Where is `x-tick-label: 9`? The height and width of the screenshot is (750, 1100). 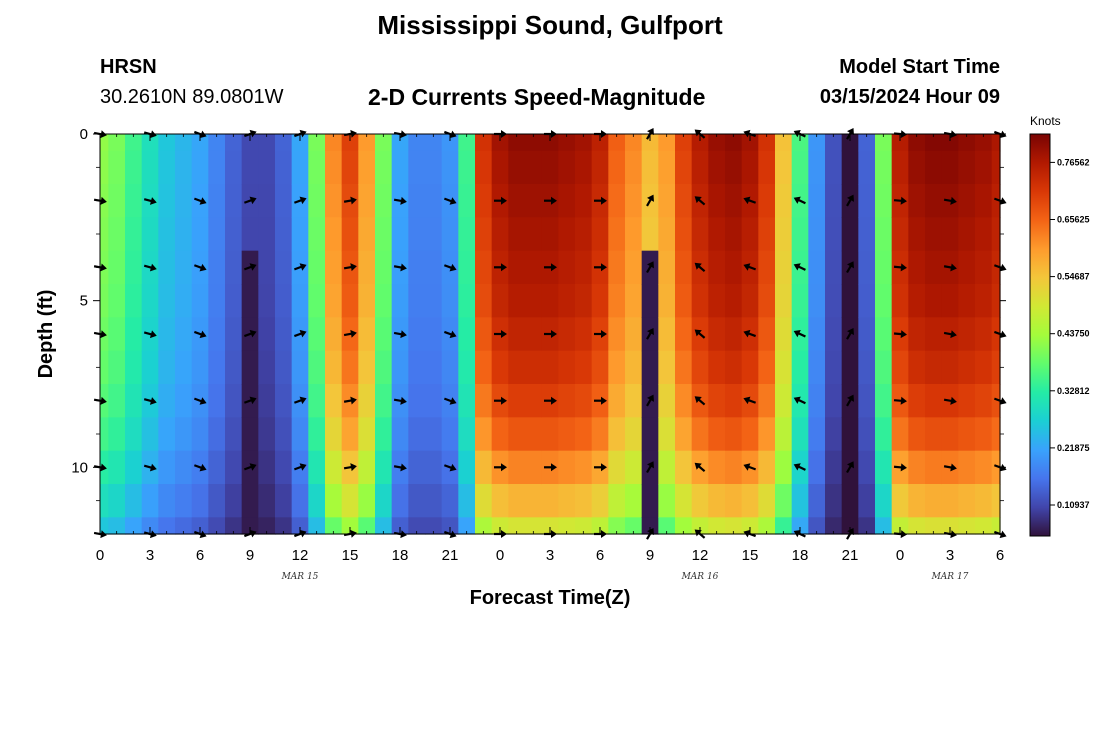
x-tick-label: 9 is located at coordinates (650, 555).